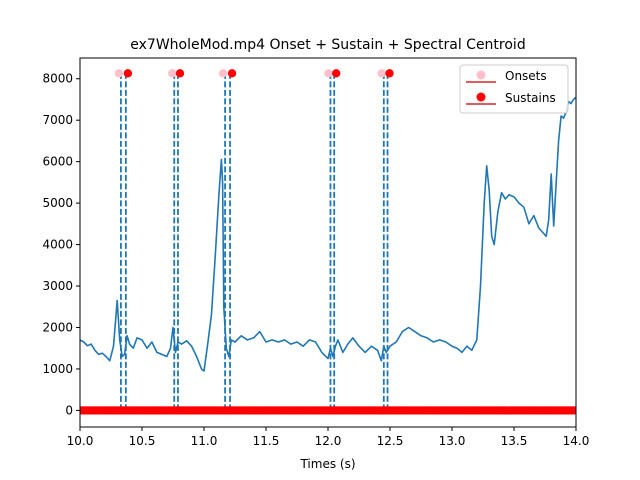 Image resolution: width=640 pixels, height=480 pixels. What do you see at coordinates (452, 441) in the screenshot?
I see `x-tick-label-6: 13.0` at bounding box center [452, 441].